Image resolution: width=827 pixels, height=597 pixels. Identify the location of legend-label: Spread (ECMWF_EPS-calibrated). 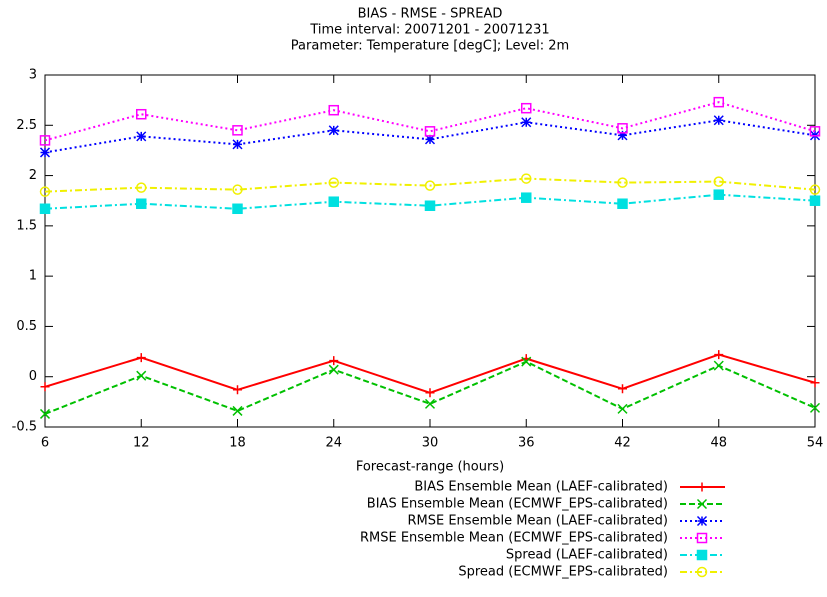
(563, 572).